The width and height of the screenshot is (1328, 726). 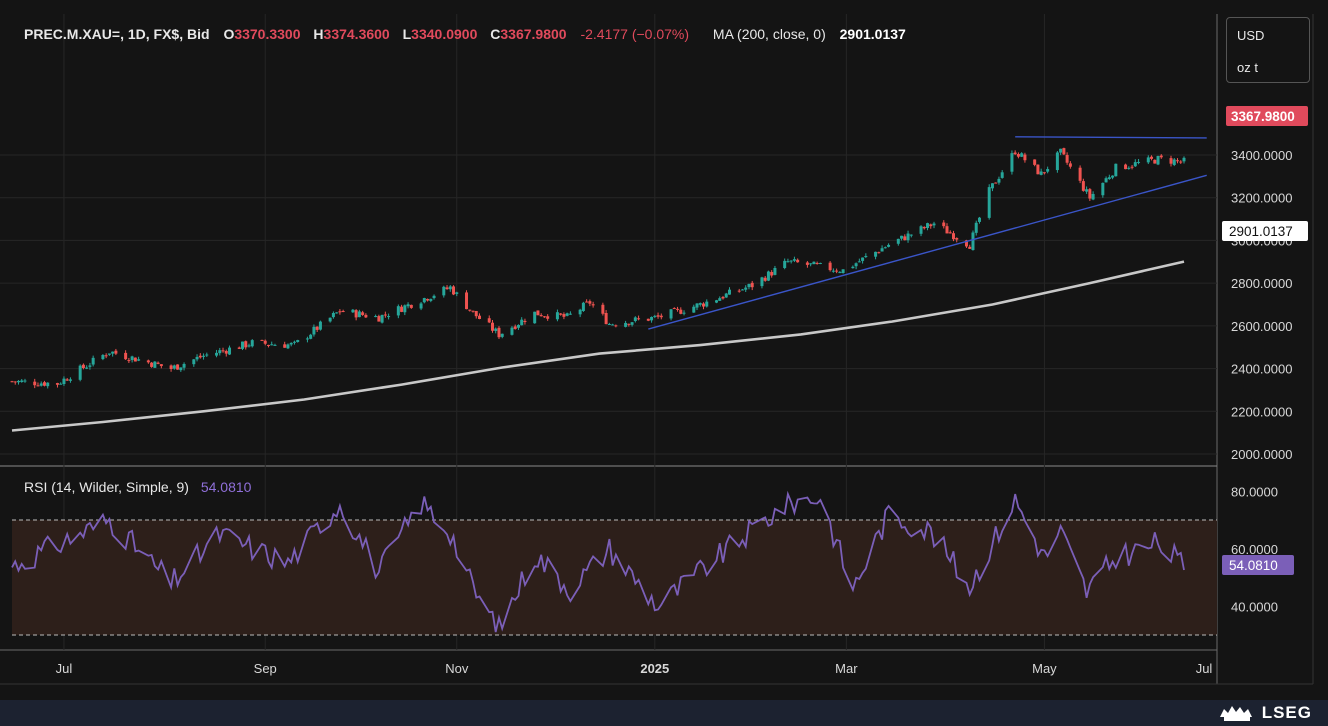 What do you see at coordinates (1254, 549) in the screenshot?
I see `rsi-tick-label: 60.0000` at bounding box center [1254, 549].